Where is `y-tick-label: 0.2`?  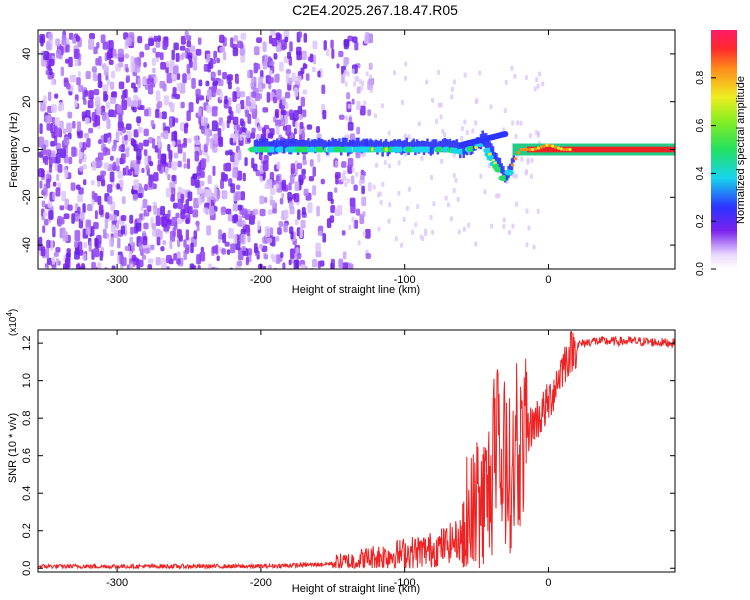
y-tick-label: 0.2 is located at coordinates (27, 530).